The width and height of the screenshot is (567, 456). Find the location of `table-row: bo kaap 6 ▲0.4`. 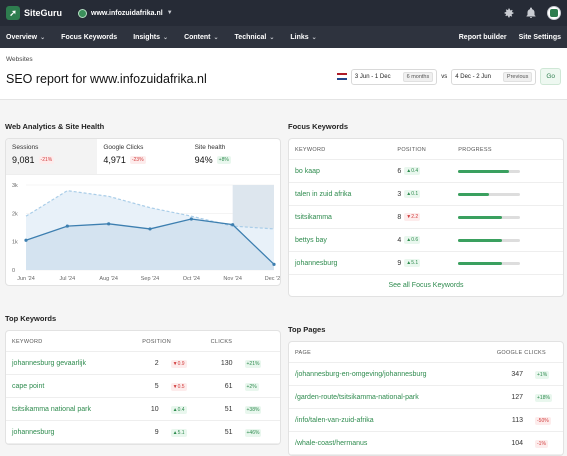

table-row: bo kaap 6 ▲0.4 is located at coordinates (426, 171).